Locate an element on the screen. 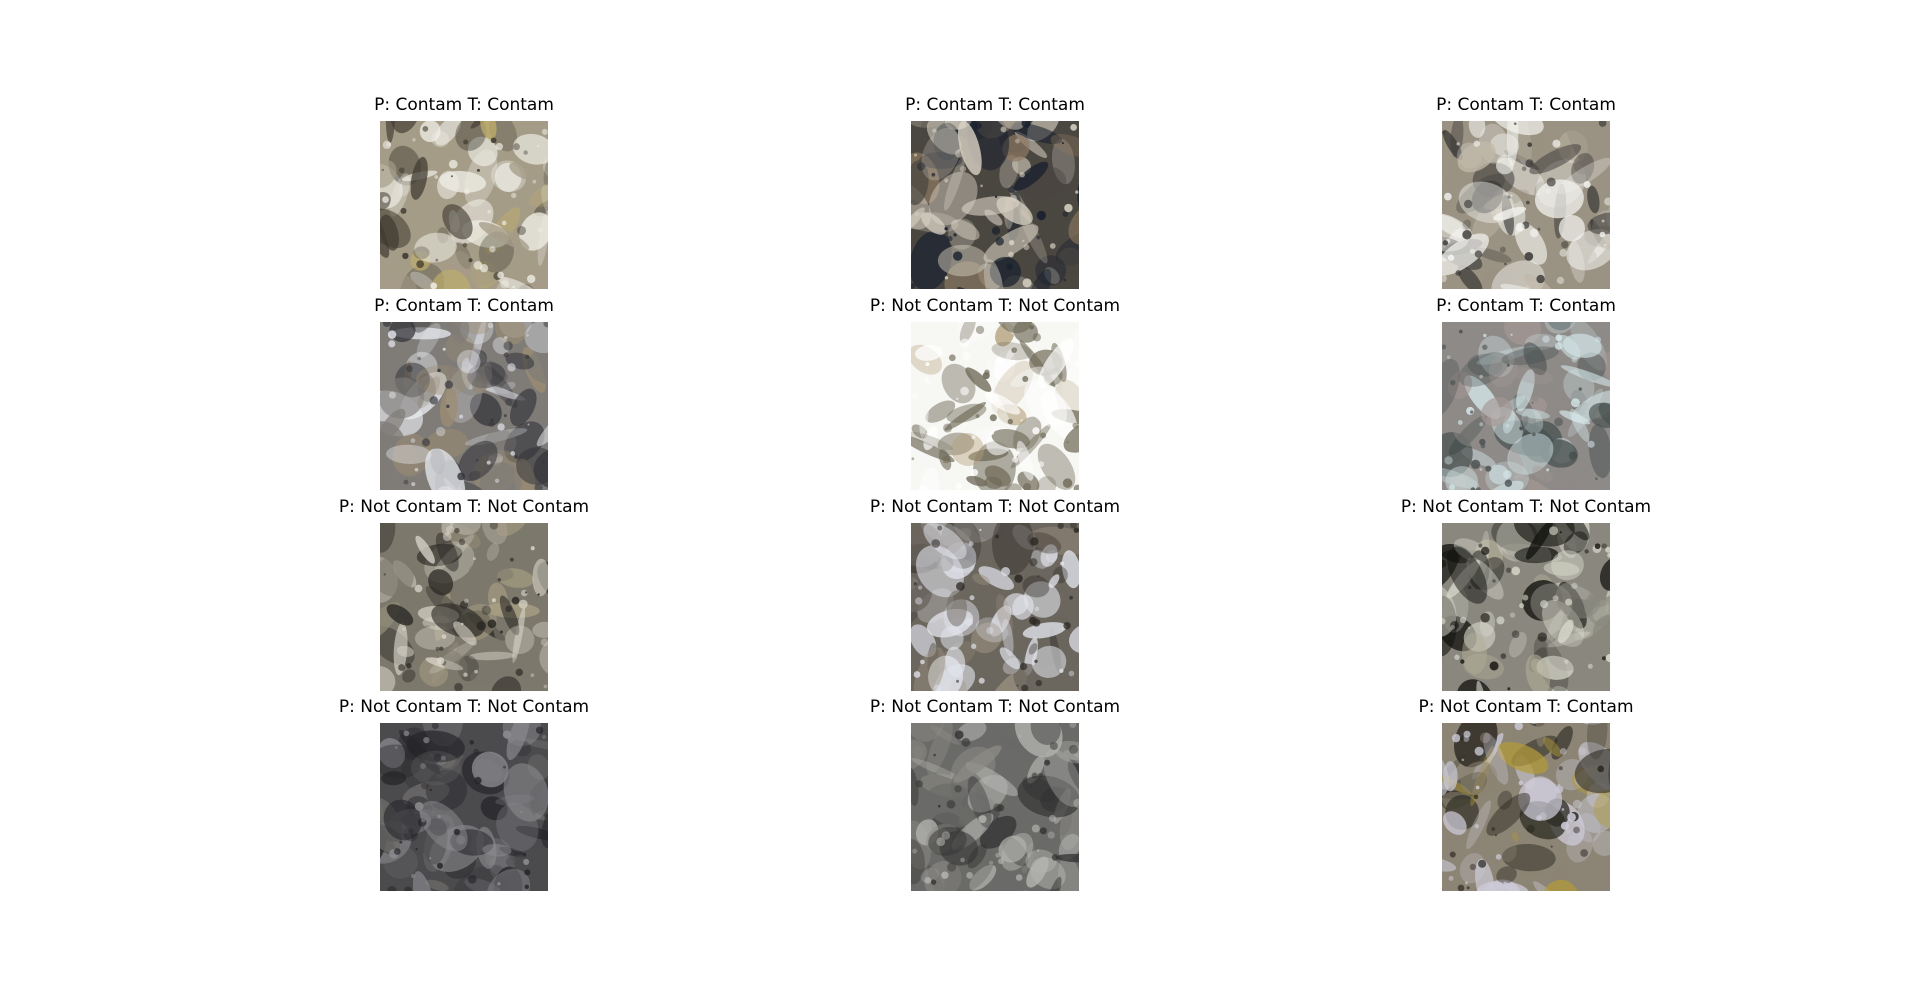  panel-12: P: Not Contam T: Contam is located at coordinates (1526, 799).